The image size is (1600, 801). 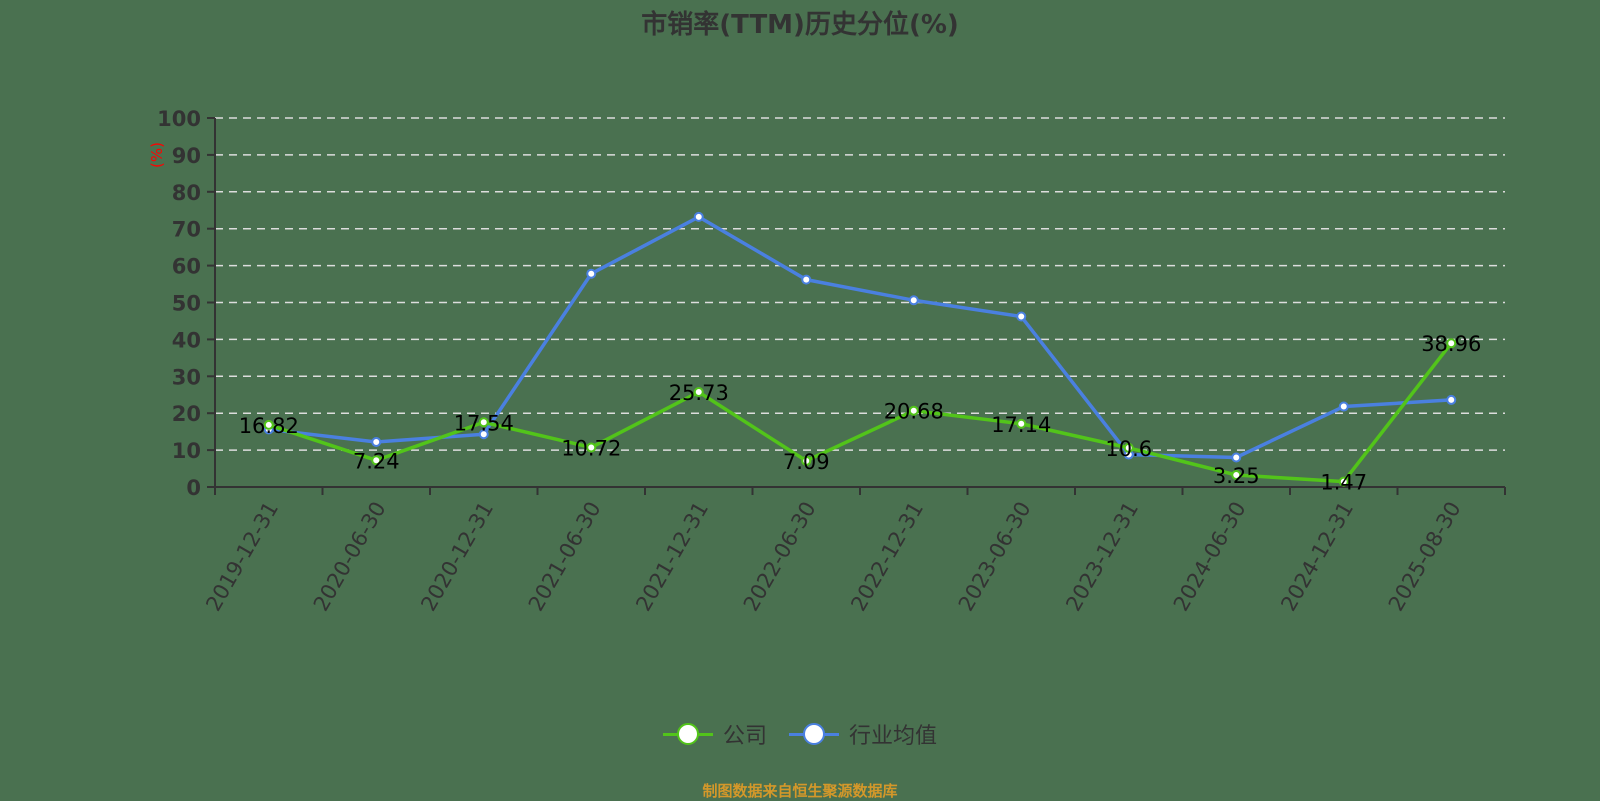 What do you see at coordinates (744, 736) in the screenshot?
I see `legend-label: 公司` at bounding box center [744, 736].